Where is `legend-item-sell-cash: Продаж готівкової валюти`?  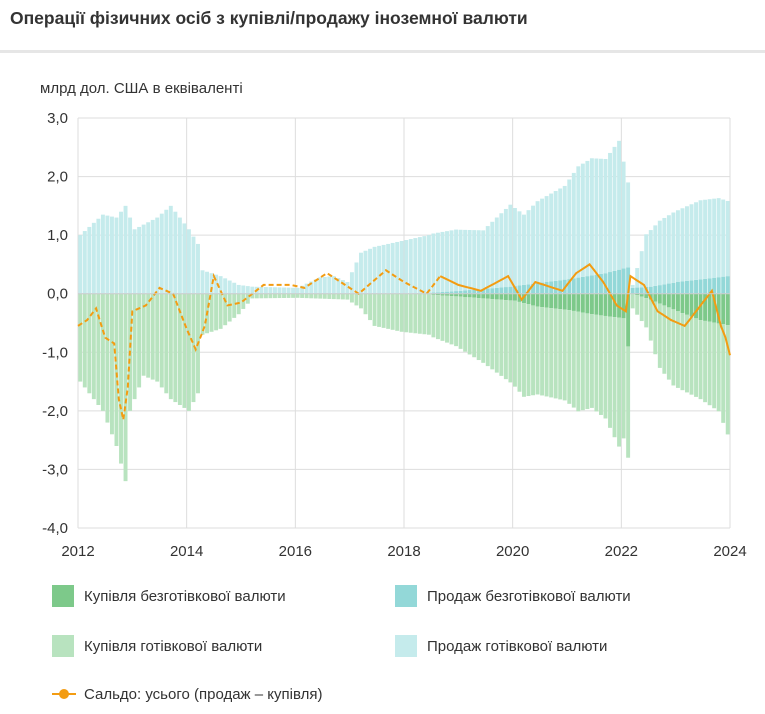
legend-item-sell-cash: Продаж готівкової валюти is located at coordinates (501, 646).